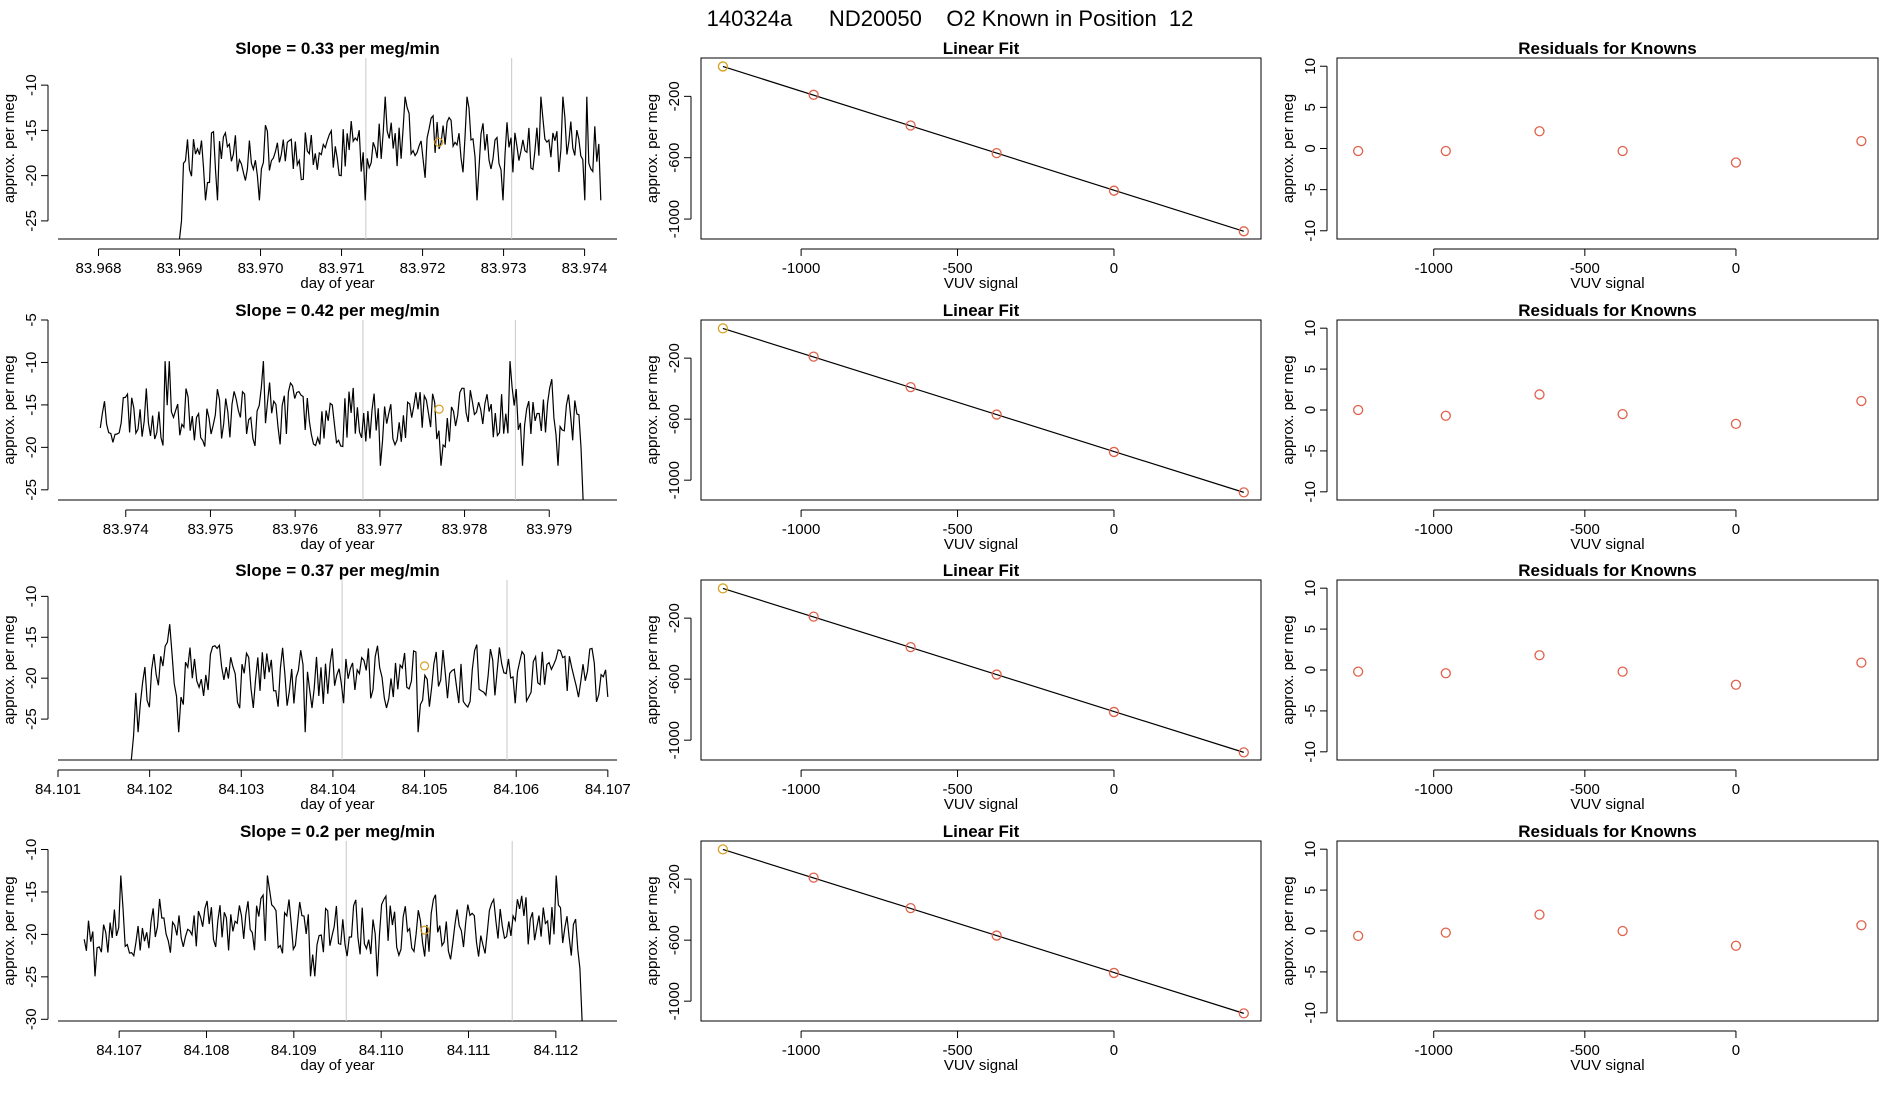  I want to click on known-marker, so click(425, 930).